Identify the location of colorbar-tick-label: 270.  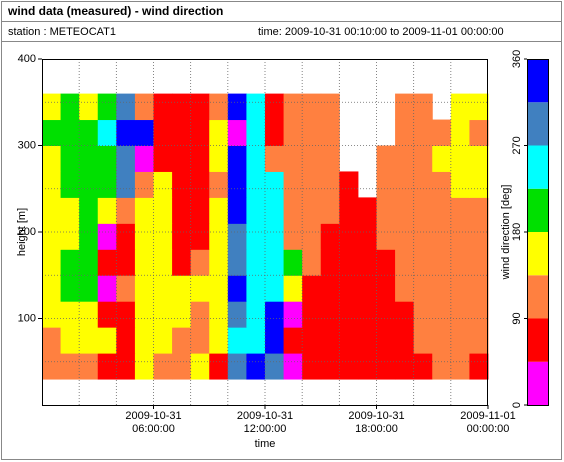
(517, 145).